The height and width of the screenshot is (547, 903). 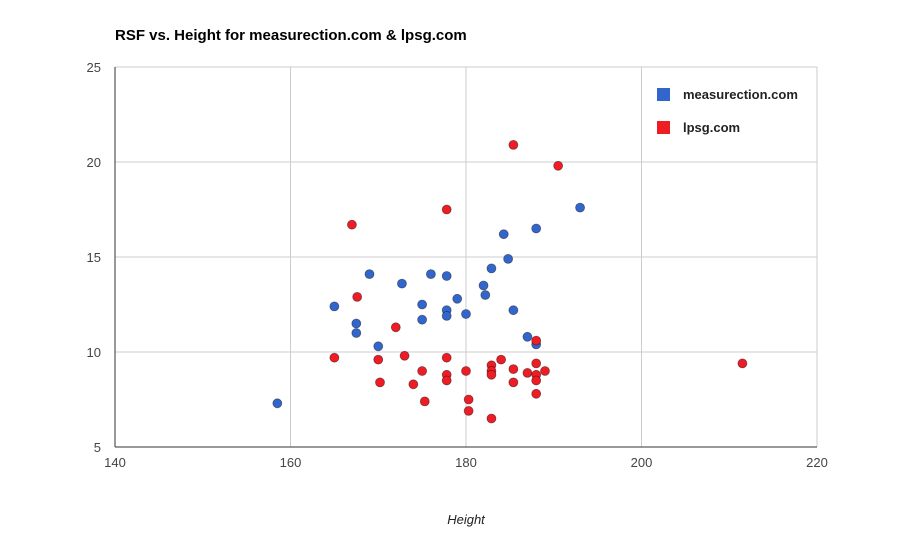 What do you see at coordinates (115, 462) in the screenshot?
I see `x-tick-label: 140` at bounding box center [115, 462].